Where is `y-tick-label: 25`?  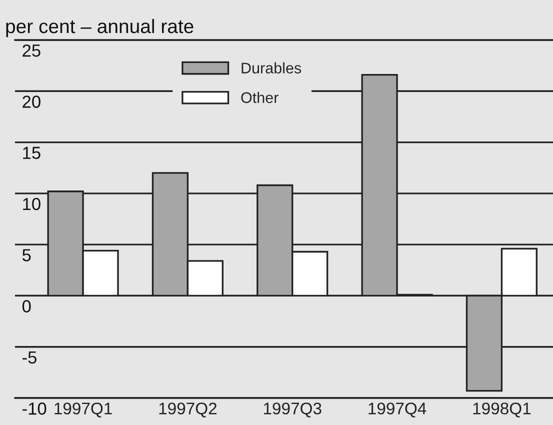 y-tick-label: 25 is located at coordinates (31, 50).